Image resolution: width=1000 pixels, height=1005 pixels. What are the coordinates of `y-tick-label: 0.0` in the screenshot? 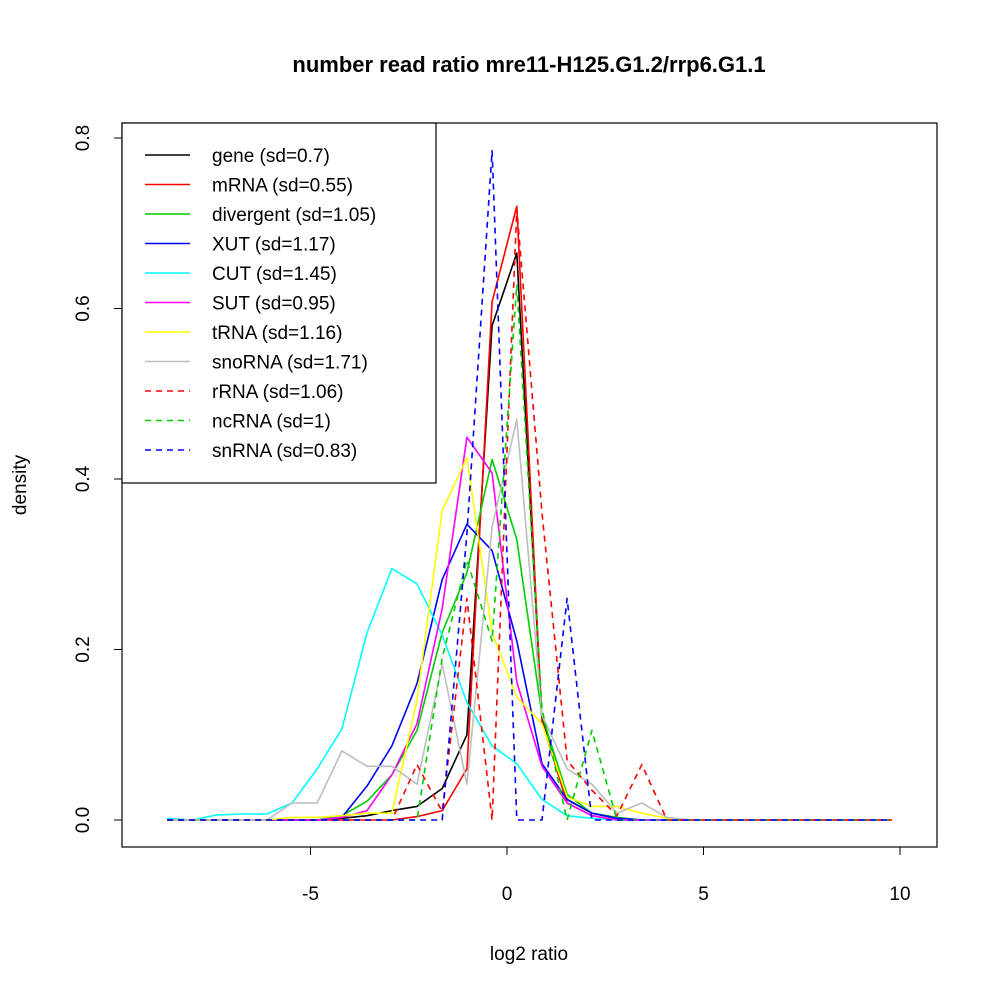 It's located at (83, 820).